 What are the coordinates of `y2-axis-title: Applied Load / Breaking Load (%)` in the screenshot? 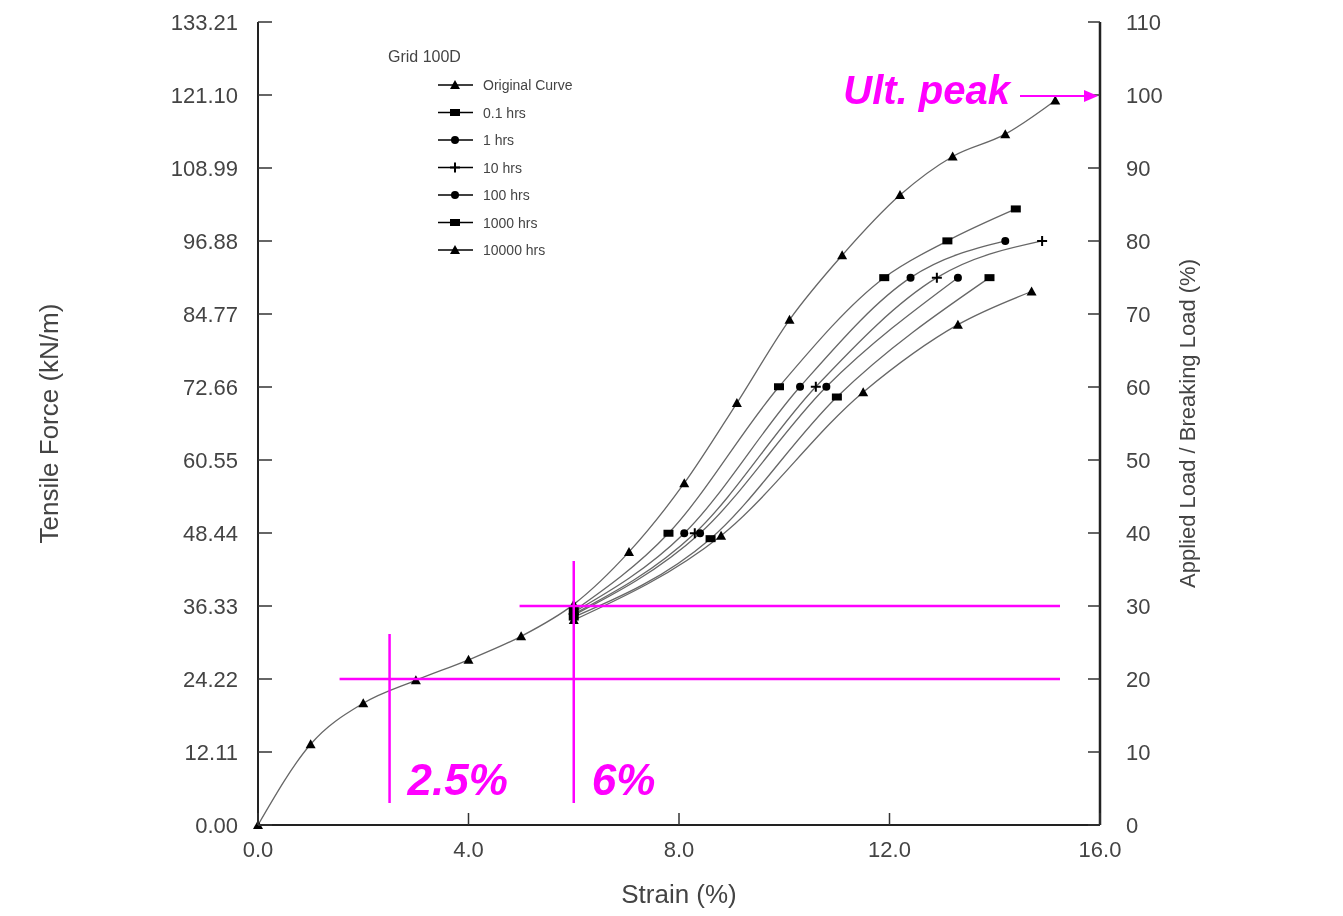 It's located at (1187, 423).